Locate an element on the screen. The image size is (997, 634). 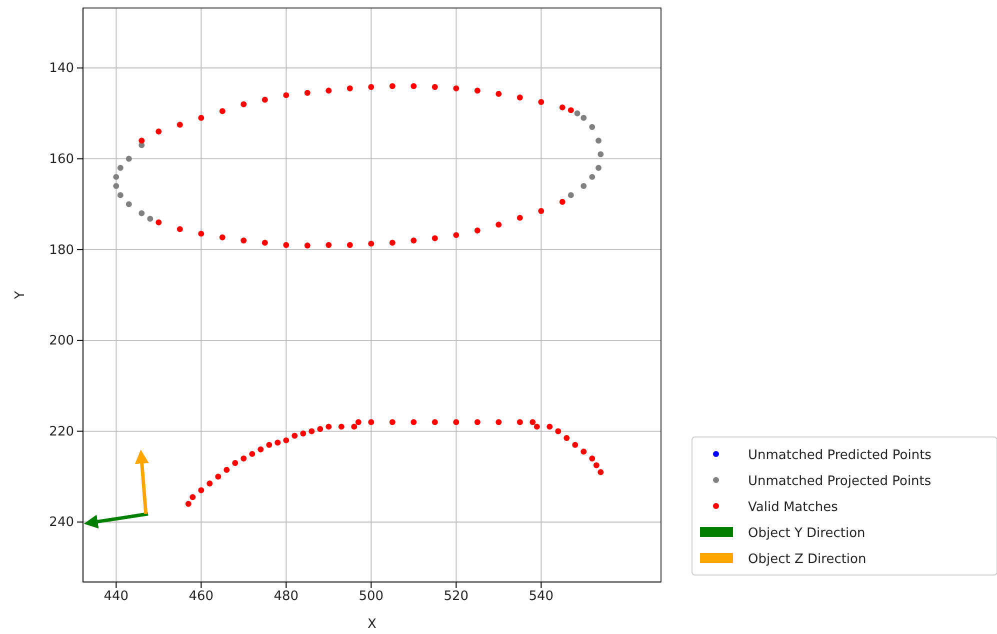
legend-label: Unmatched Projected Points is located at coordinates (840, 481).